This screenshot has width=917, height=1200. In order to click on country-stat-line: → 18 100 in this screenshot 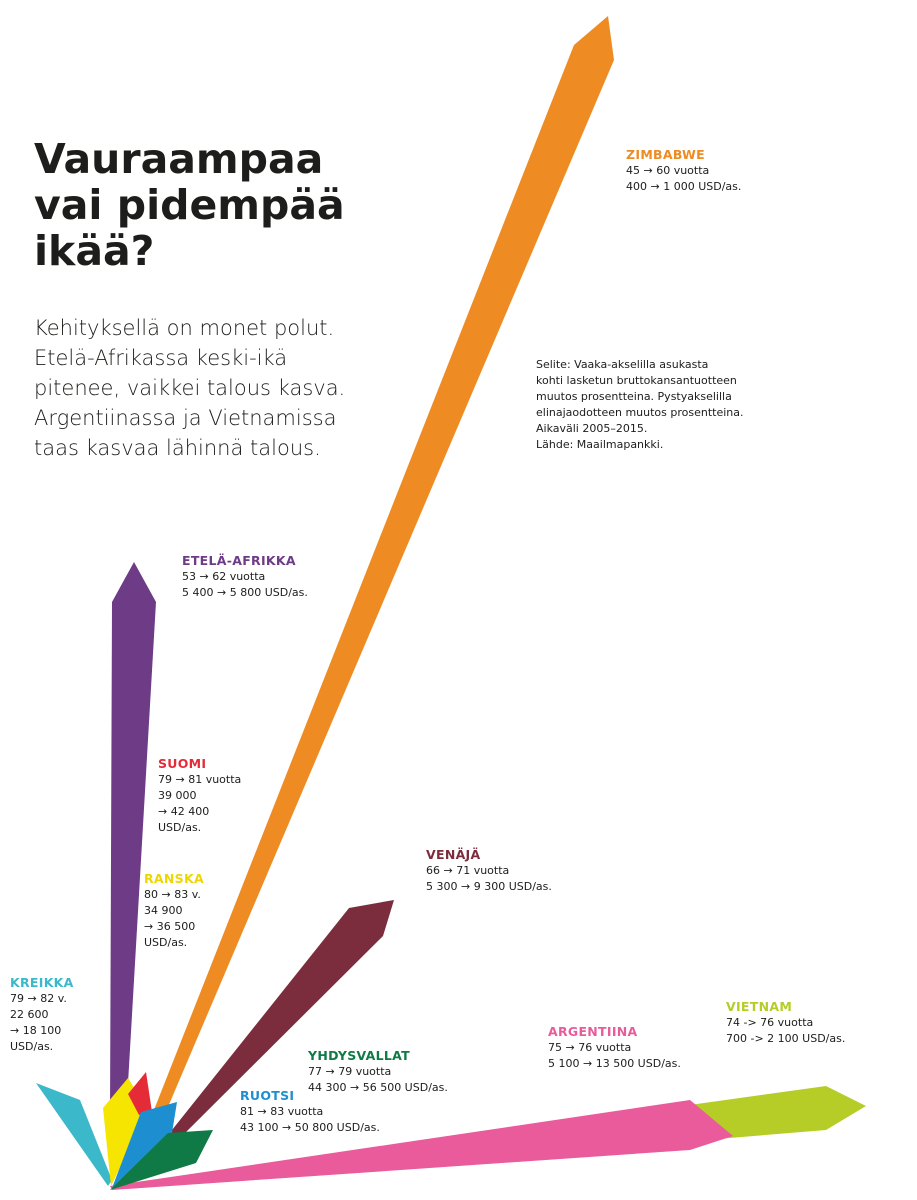, I will do `click(36, 1030)`.